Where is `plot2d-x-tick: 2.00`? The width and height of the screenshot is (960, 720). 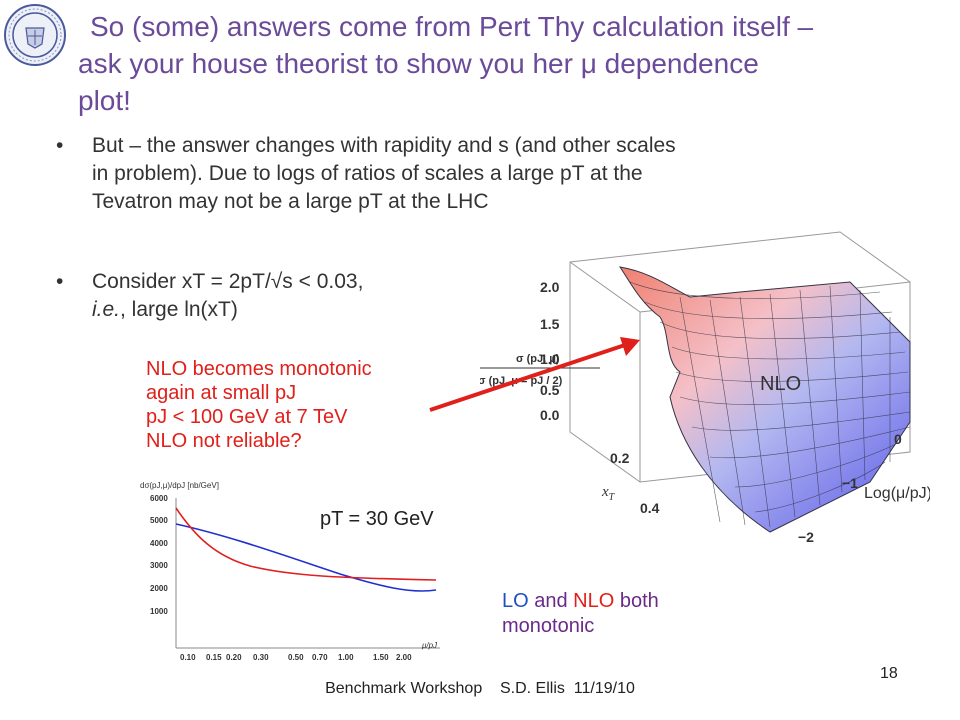 plot2d-x-tick: 2.00 is located at coordinates (404, 657).